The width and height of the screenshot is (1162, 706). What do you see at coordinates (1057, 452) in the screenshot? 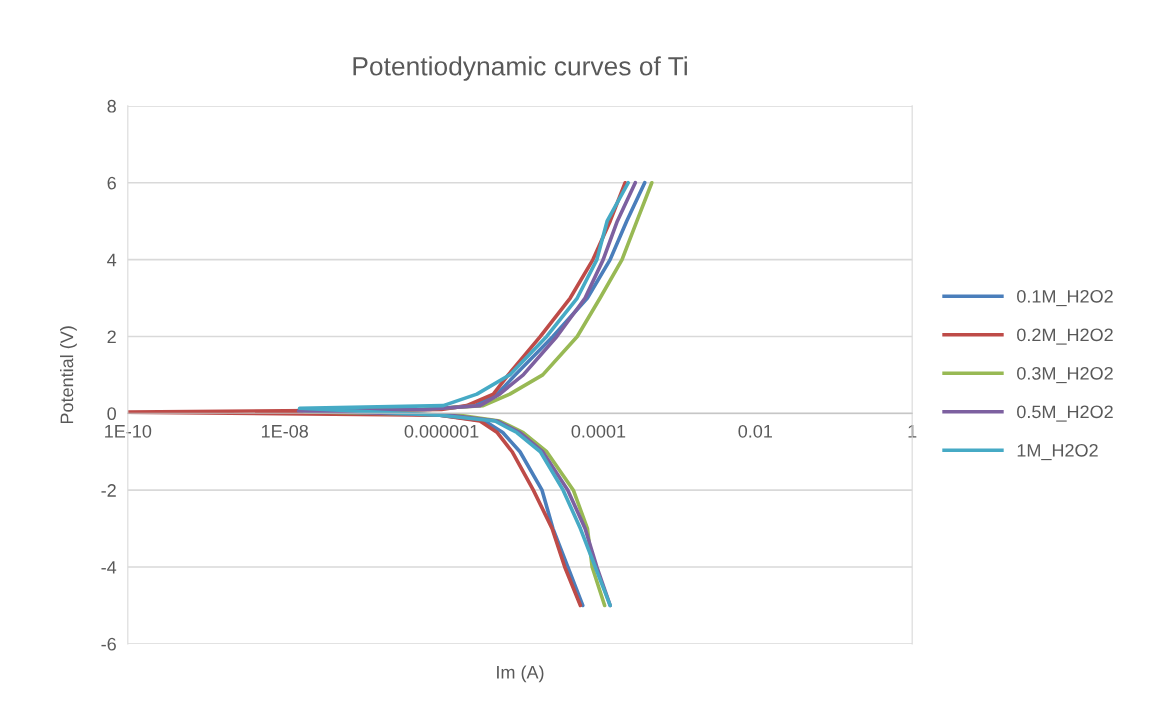
I see `legend-label: 1M_H2O2` at bounding box center [1057, 452].